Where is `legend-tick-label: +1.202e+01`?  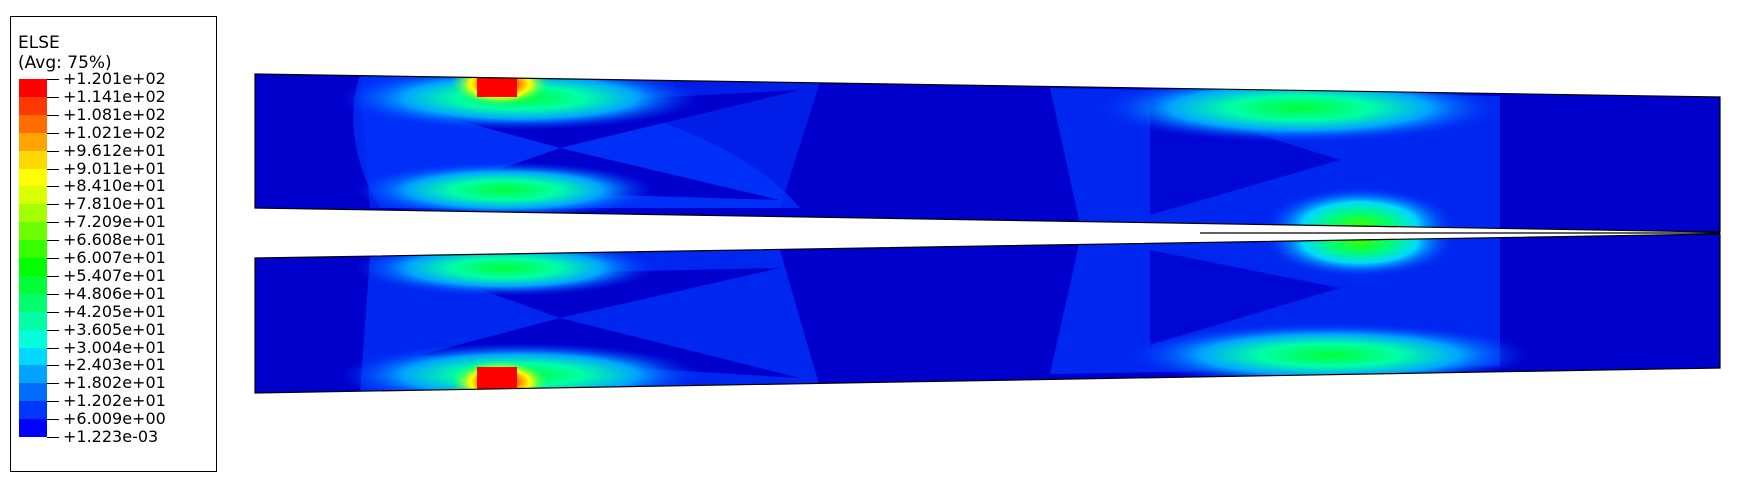 legend-tick-label: +1.202e+01 is located at coordinates (114, 400).